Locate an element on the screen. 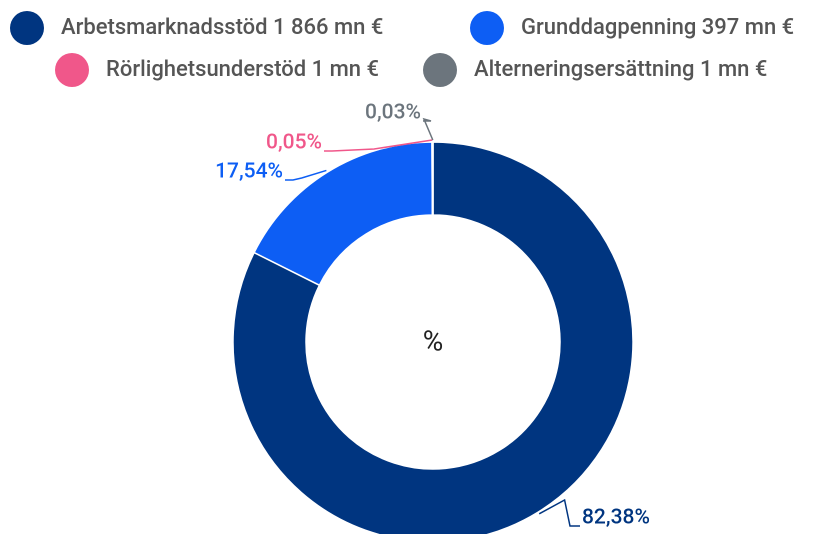 Image resolution: width=840 pixels, height=534 pixels. data-label: 82,38% is located at coordinates (616, 518).